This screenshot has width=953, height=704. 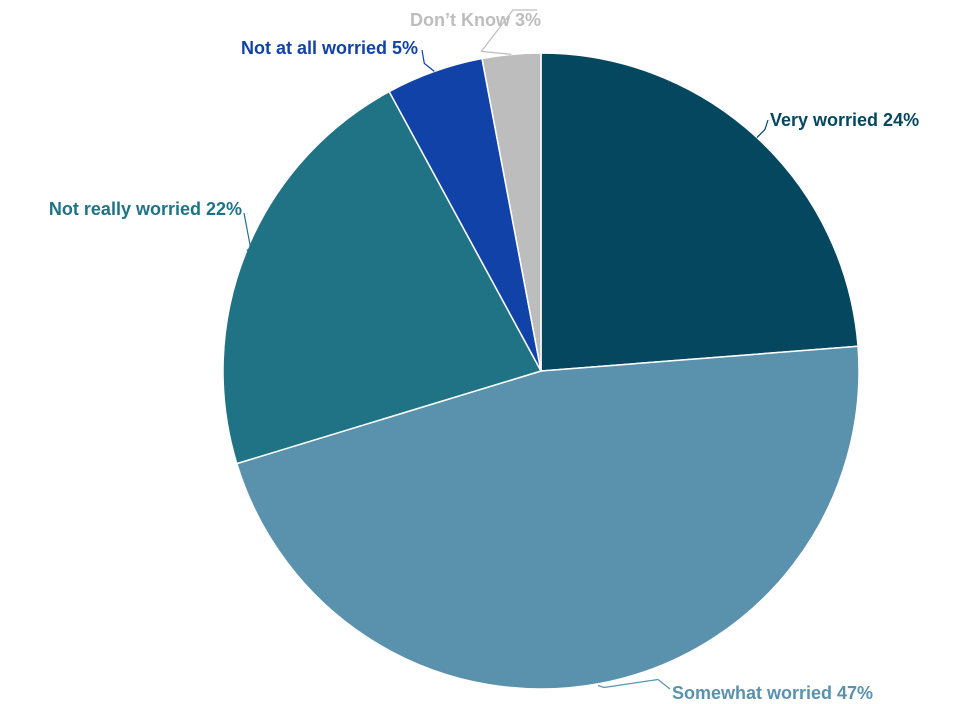 I want to click on slice-label: Somewhat worried 47%, so click(x=772, y=693).